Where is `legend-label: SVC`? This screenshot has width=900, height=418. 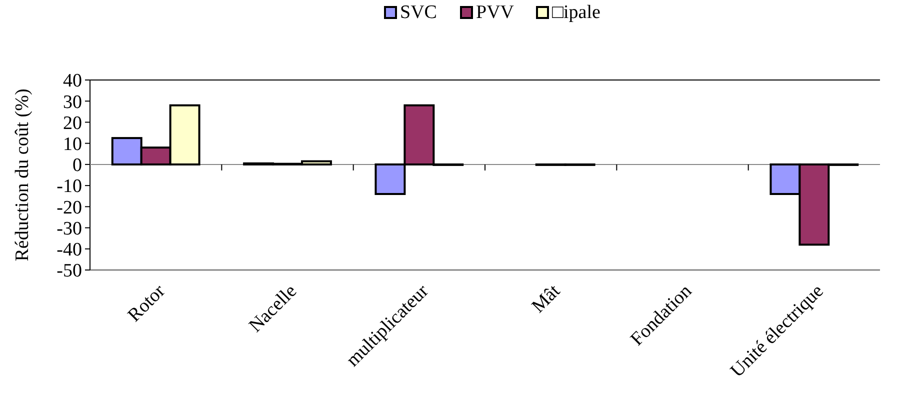 legend-label: SVC is located at coordinates (418, 12).